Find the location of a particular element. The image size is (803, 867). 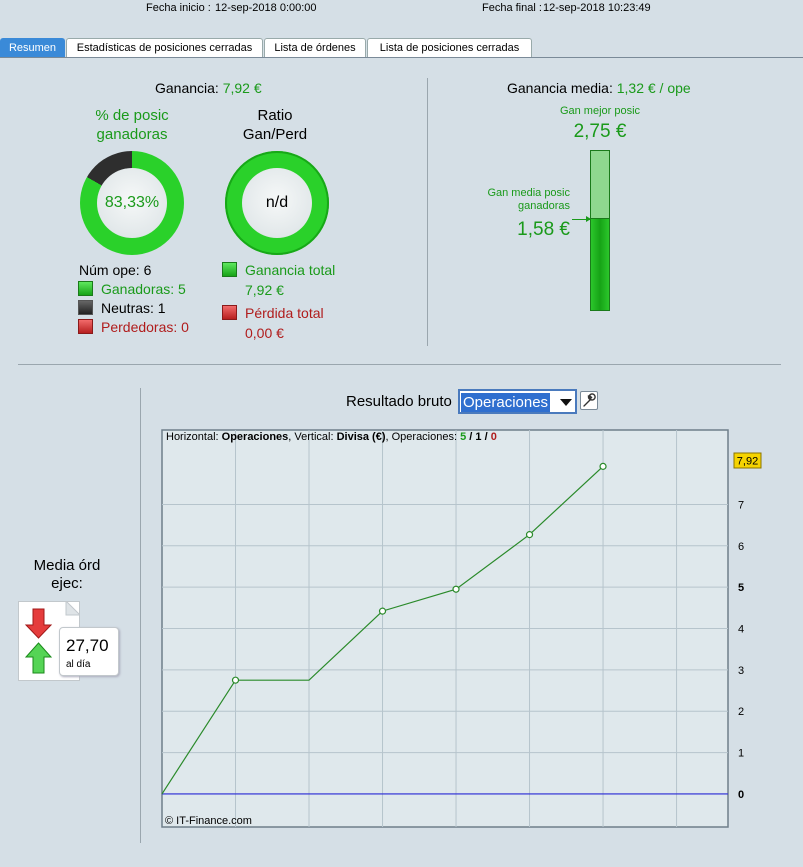

avg-gain-bar is located at coordinates (600, 230).